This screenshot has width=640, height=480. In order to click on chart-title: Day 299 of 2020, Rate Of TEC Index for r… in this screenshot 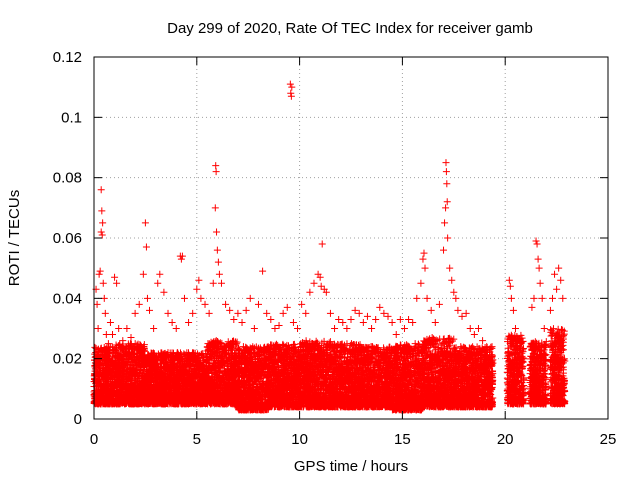, I will do `click(350, 28)`.